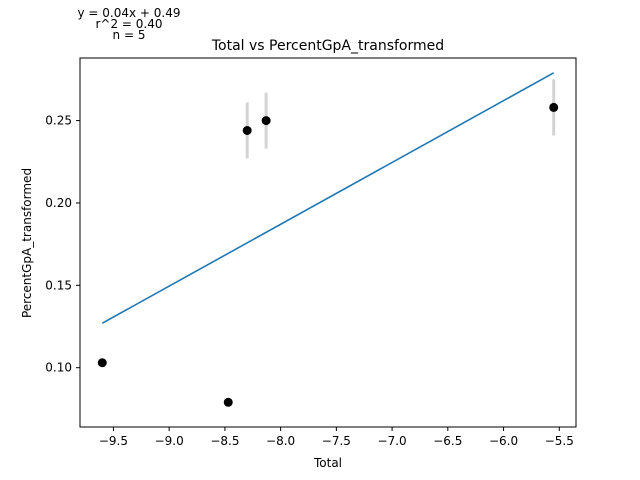 The image size is (640, 480). What do you see at coordinates (336, 441) in the screenshot?
I see `x-tick-label-4: −7.5` at bounding box center [336, 441].